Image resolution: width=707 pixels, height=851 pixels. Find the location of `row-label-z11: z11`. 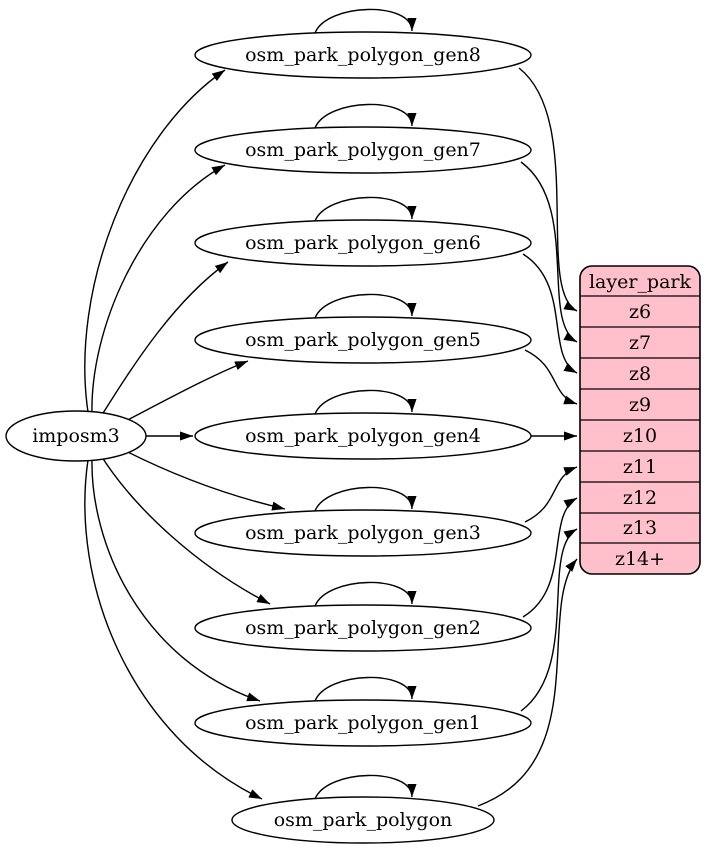

row-label-z11: z11 is located at coordinates (640, 467).